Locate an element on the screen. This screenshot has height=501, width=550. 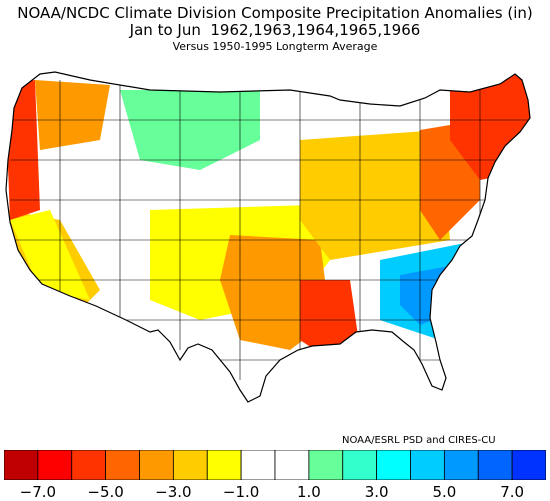
region-ohio-valley is located at coordinates (375, 195).